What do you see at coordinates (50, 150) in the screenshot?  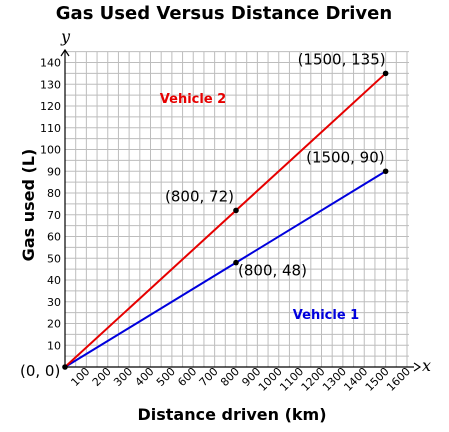 I see `y-tick-label: 100` at bounding box center [50, 150].